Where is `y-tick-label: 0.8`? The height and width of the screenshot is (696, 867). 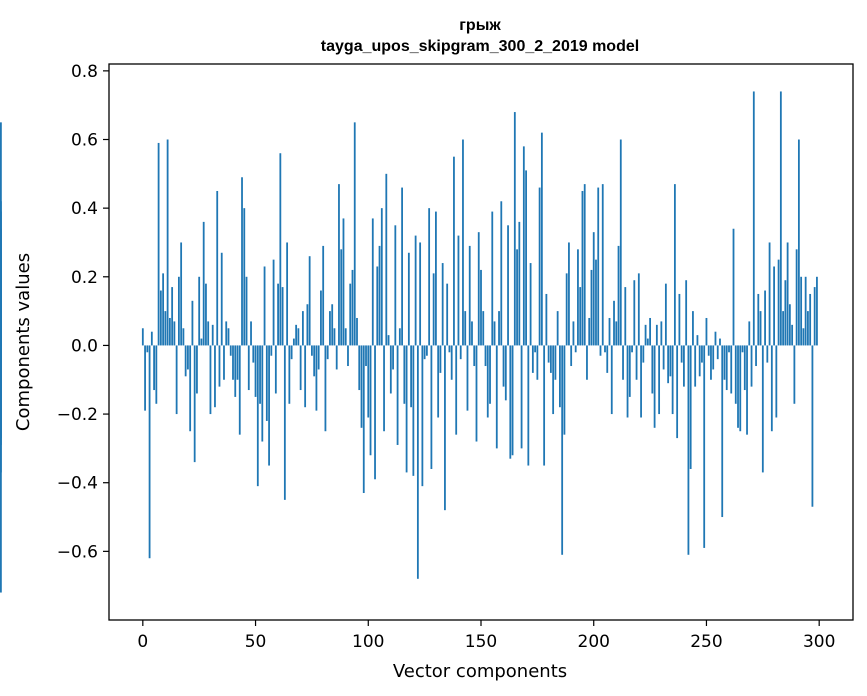
y-tick-label: 0.8 is located at coordinates (84, 72).